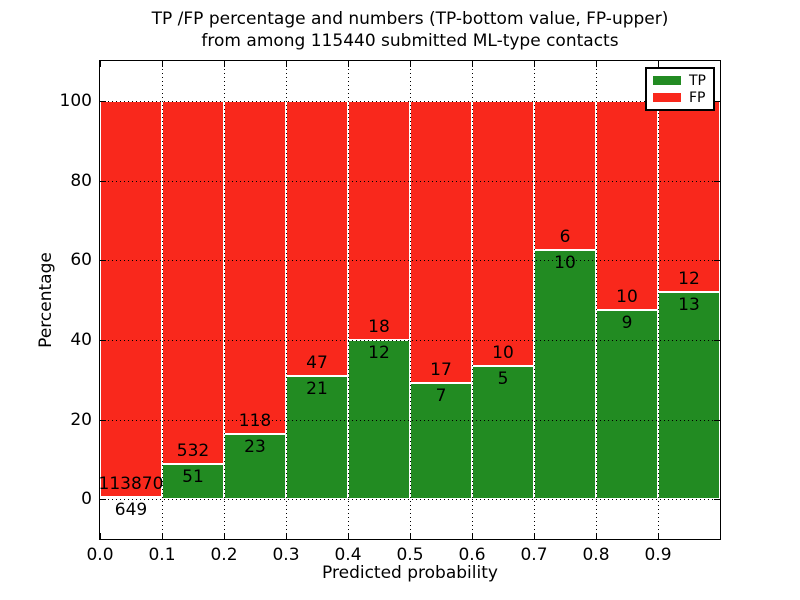  What do you see at coordinates (410, 573) in the screenshot?
I see `x-axis-label: Predicted probability` at bounding box center [410, 573].